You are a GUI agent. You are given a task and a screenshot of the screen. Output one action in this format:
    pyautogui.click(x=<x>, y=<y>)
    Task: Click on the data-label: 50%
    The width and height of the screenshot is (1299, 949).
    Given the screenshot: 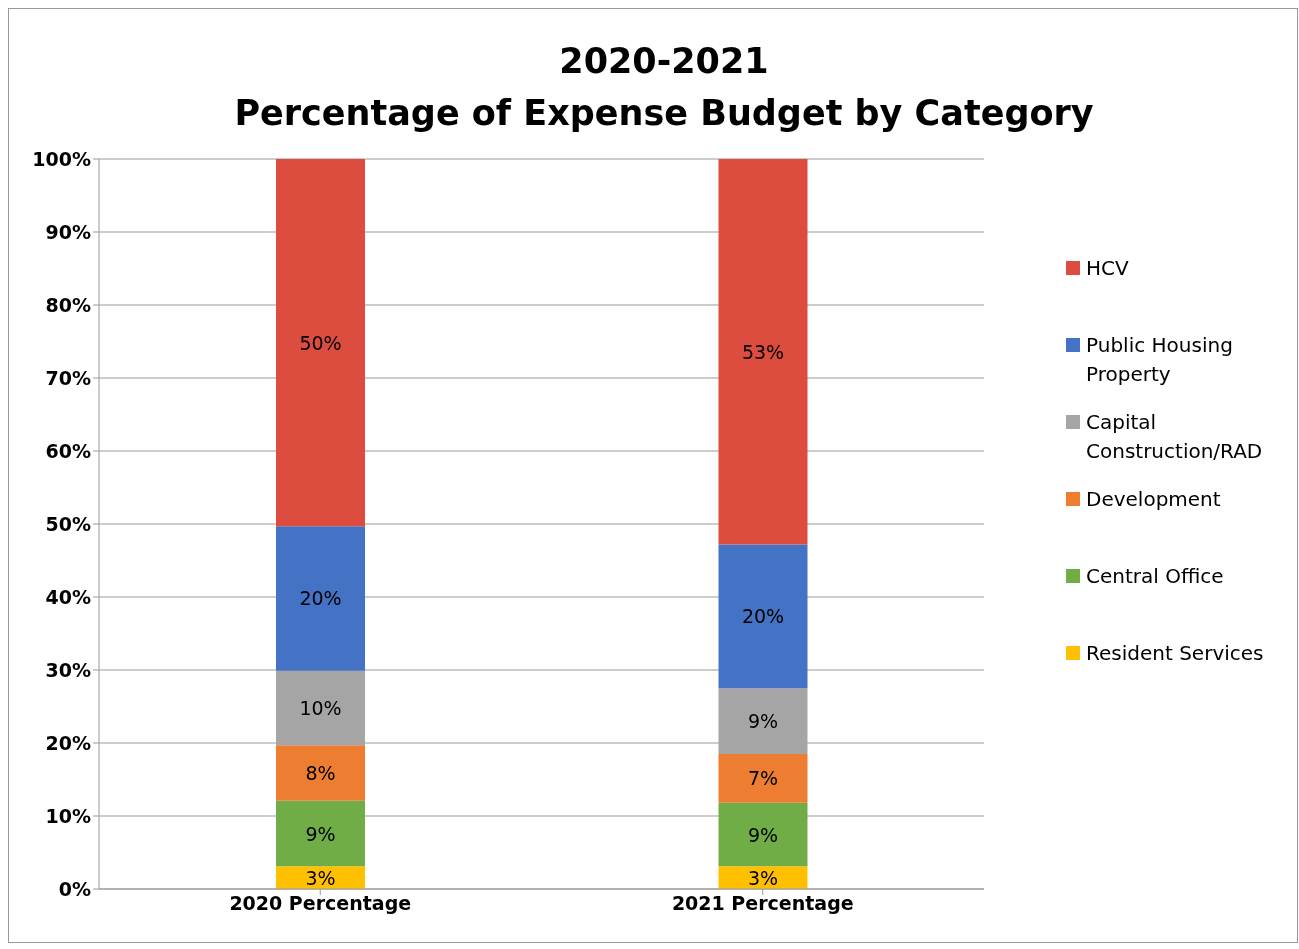 What is the action you would take?
    pyautogui.click(x=320, y=342)
    